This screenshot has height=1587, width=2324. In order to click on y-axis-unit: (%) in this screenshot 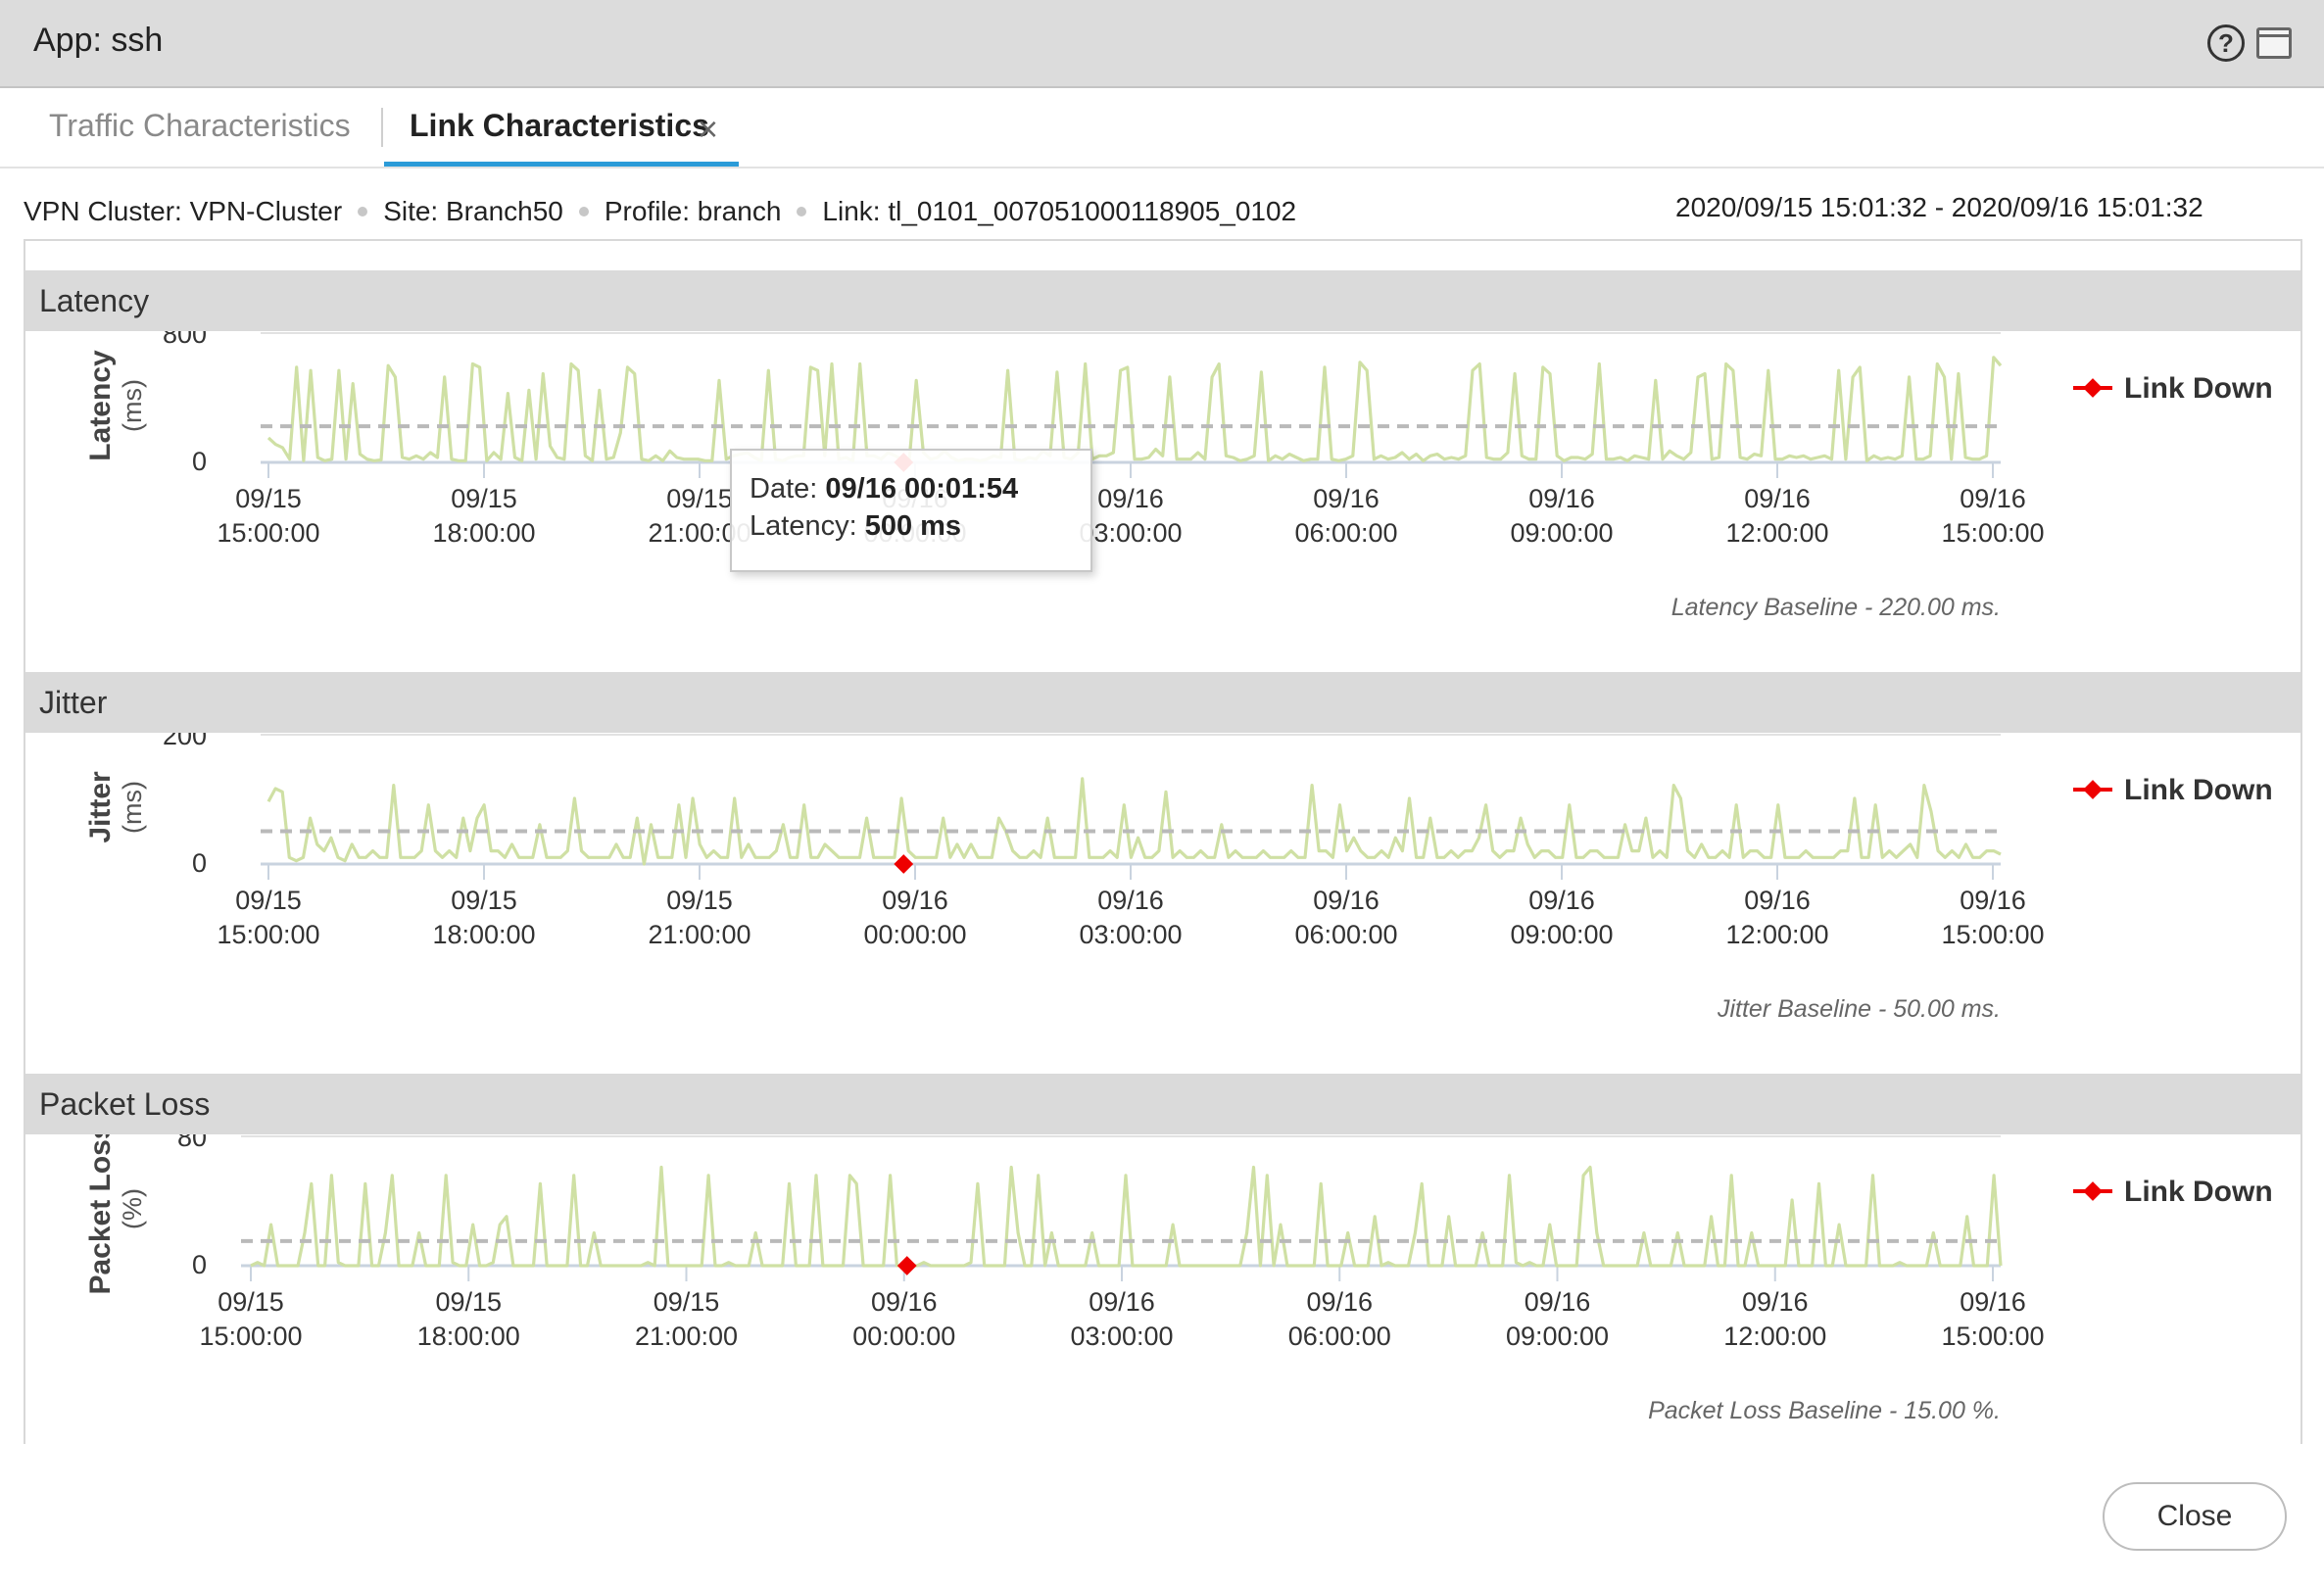, I will do `click(132, 1208)`.